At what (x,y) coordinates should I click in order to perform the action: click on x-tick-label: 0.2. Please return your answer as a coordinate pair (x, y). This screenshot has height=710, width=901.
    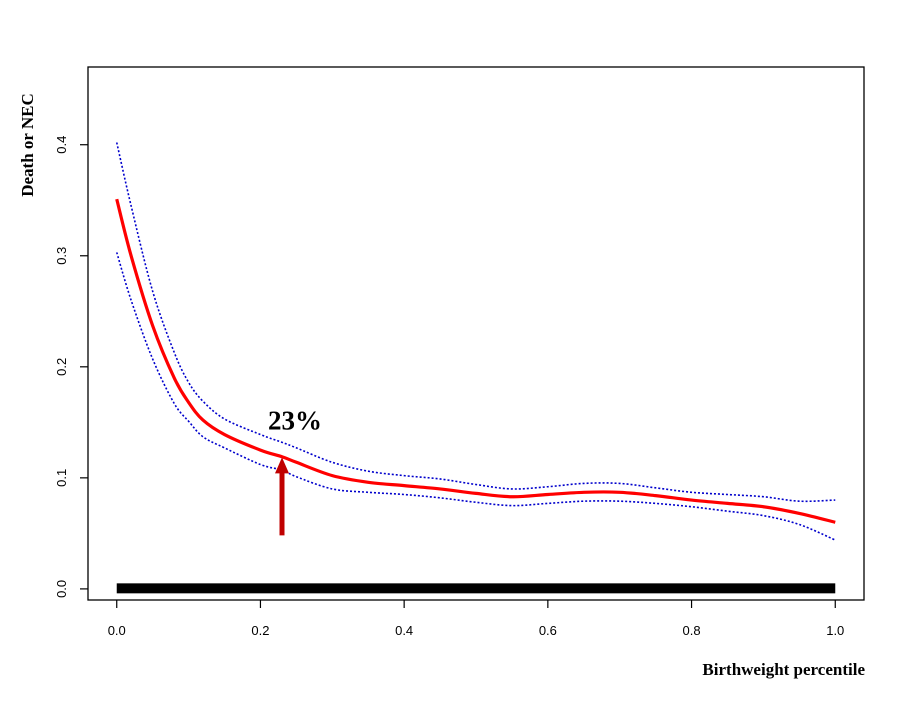
    Looking at the image, I should click on (260, 630).